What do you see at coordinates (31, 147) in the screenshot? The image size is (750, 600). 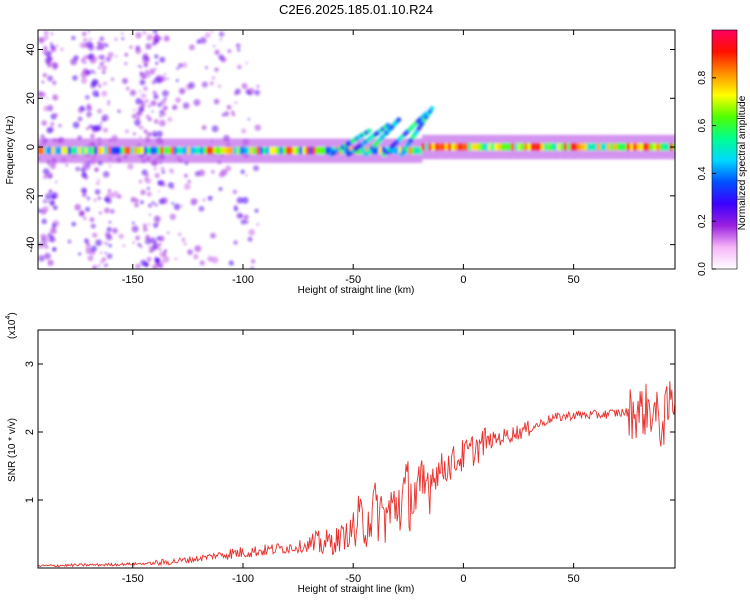 I see `spectrogram-ytick-label: 0` at bounding box center [31, 147].